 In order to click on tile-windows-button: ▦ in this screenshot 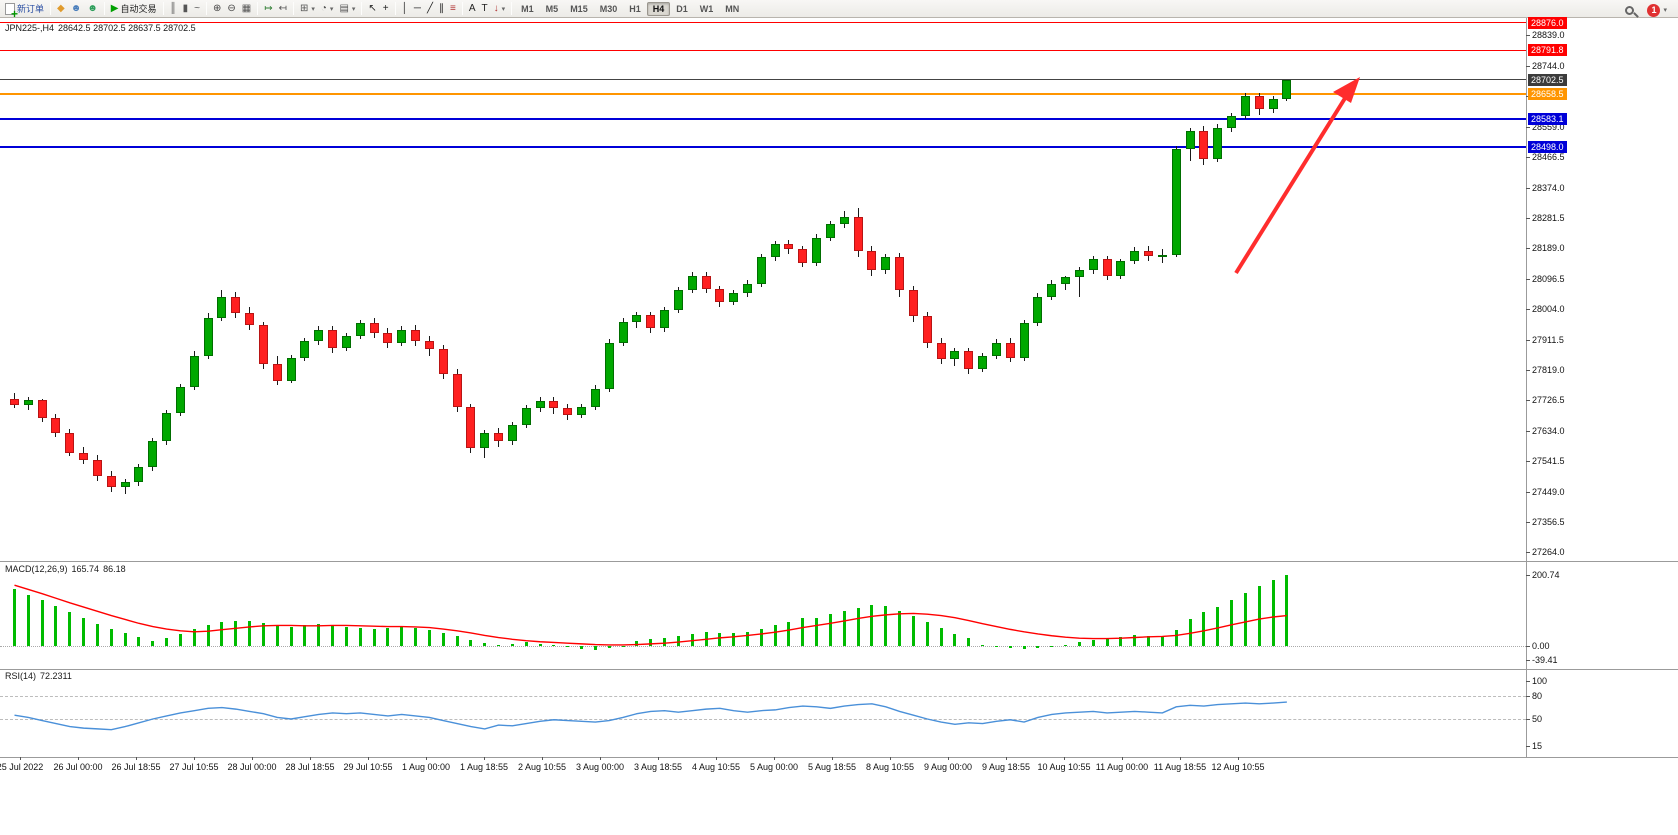, I will do `click(246, 9)`.